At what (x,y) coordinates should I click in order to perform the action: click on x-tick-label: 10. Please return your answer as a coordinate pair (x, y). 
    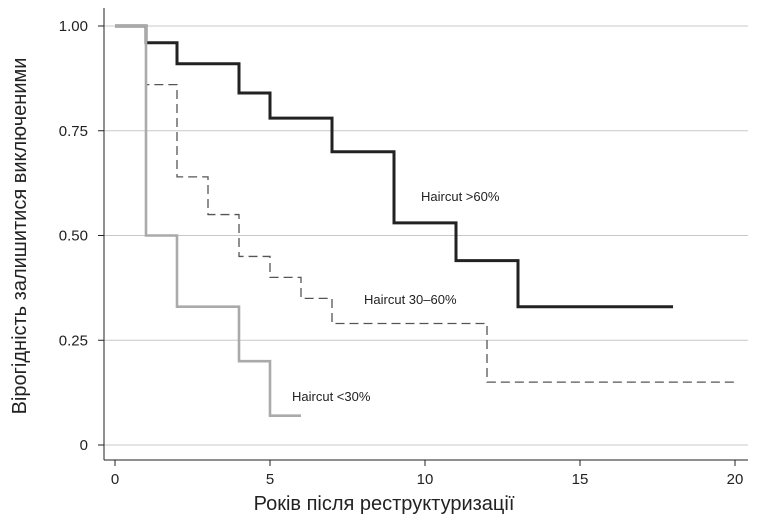
    Looking at the image, I should click on (425, 479).